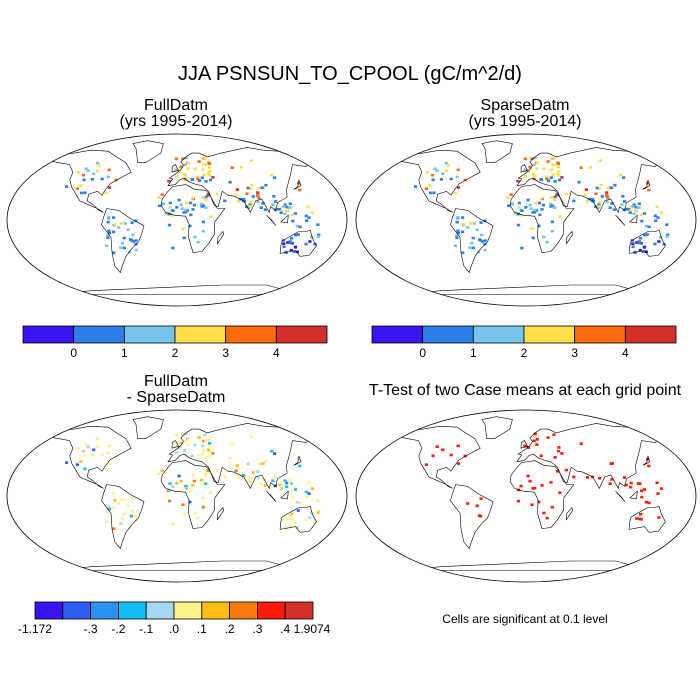 The width and height of the screenshot is (700, 700). What do you see at coordinates (176, 121) in the screenshot?
I see `panel-title-line2: (yrs 1995-2014)` at bounding box center [176, 121].